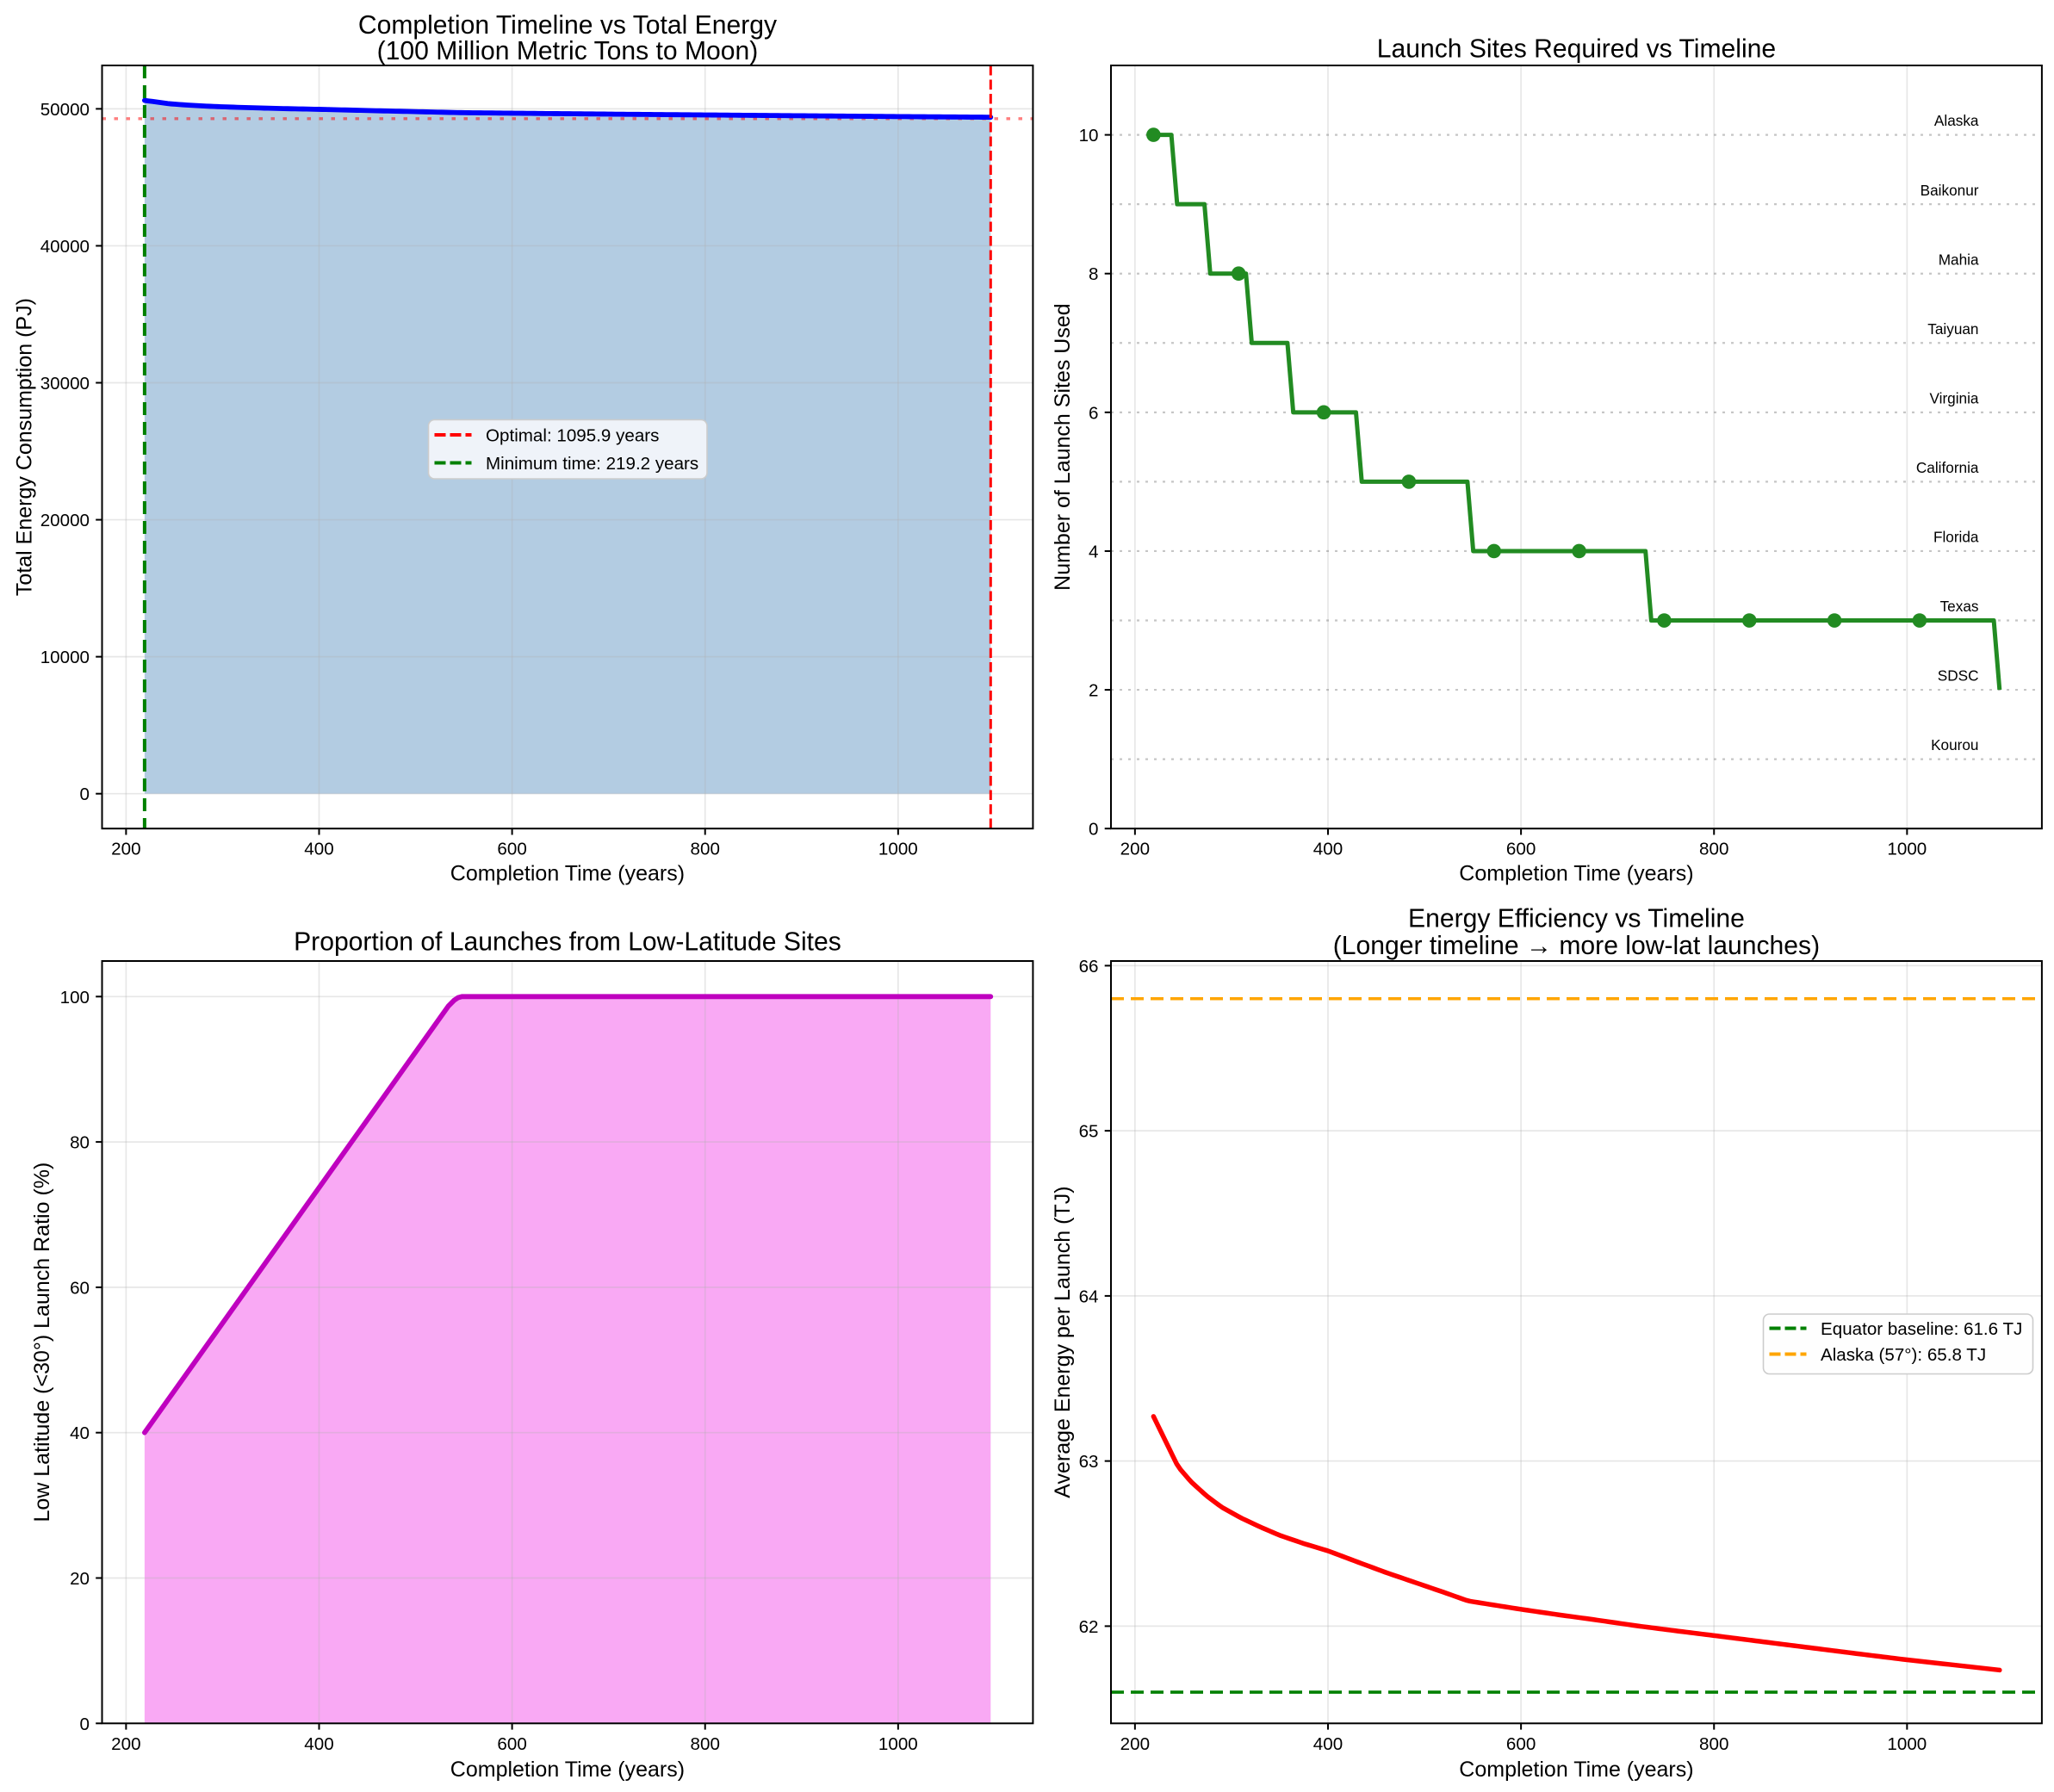 The image size is (2054, 1792). Describe the element at coordinates (1089, 1132) in the screenshot. I see `svg-text: 65` at that location.